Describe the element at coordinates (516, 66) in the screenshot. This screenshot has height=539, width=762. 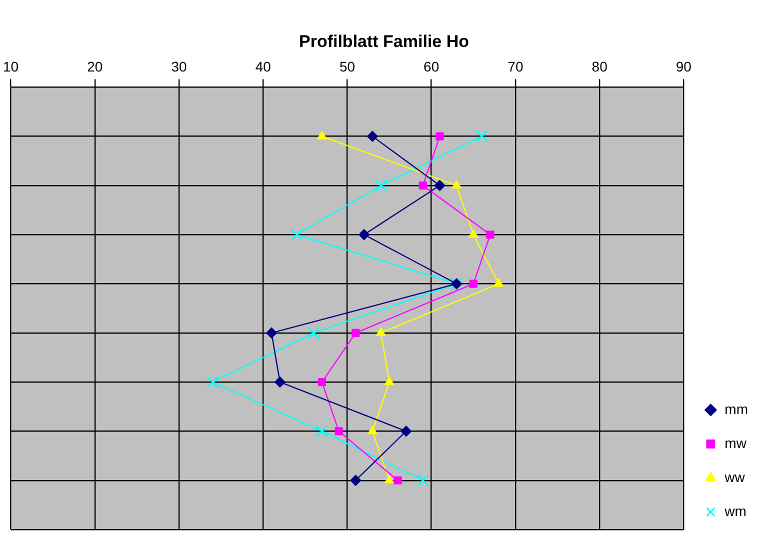
I see `x-tick-label: 70` at that location.